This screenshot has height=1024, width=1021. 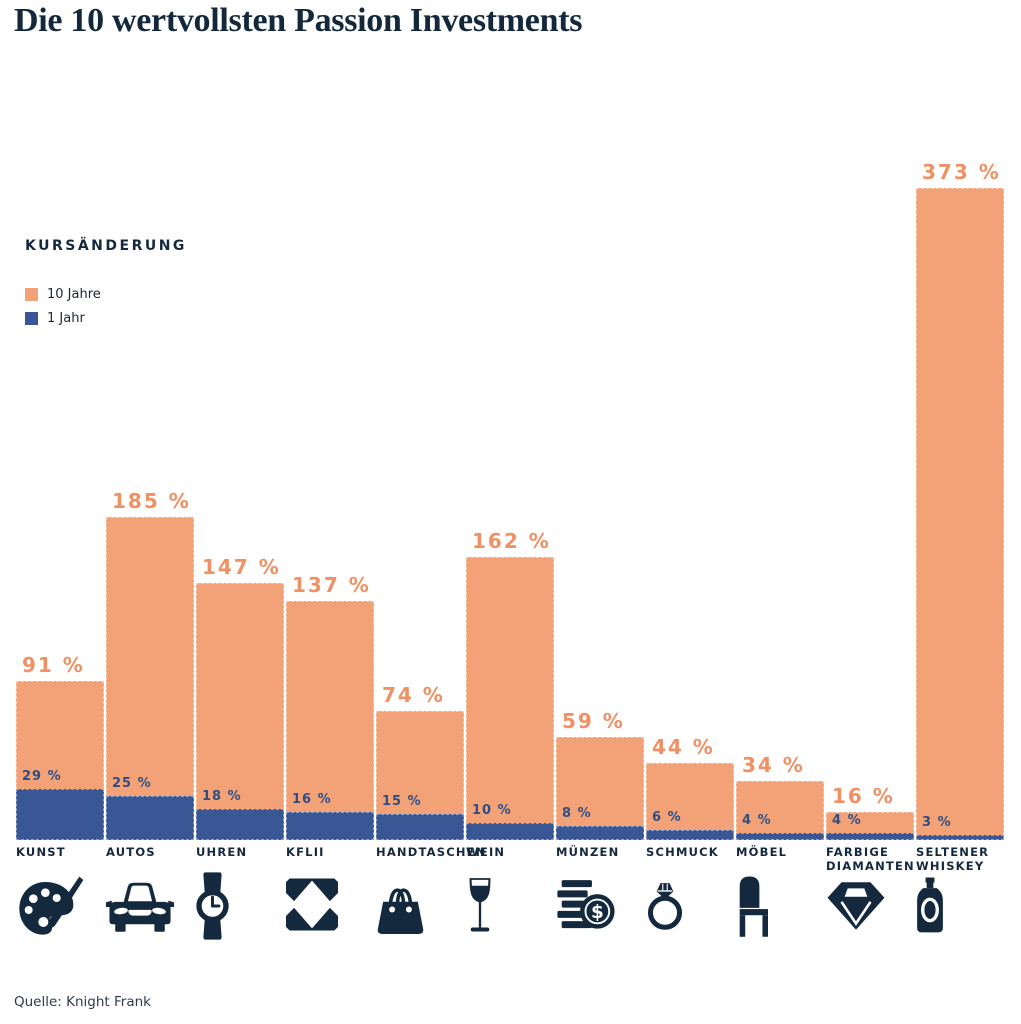 I want to click on legend-label-1-jahr: 1 Jahr, so click(x=66, y=318).